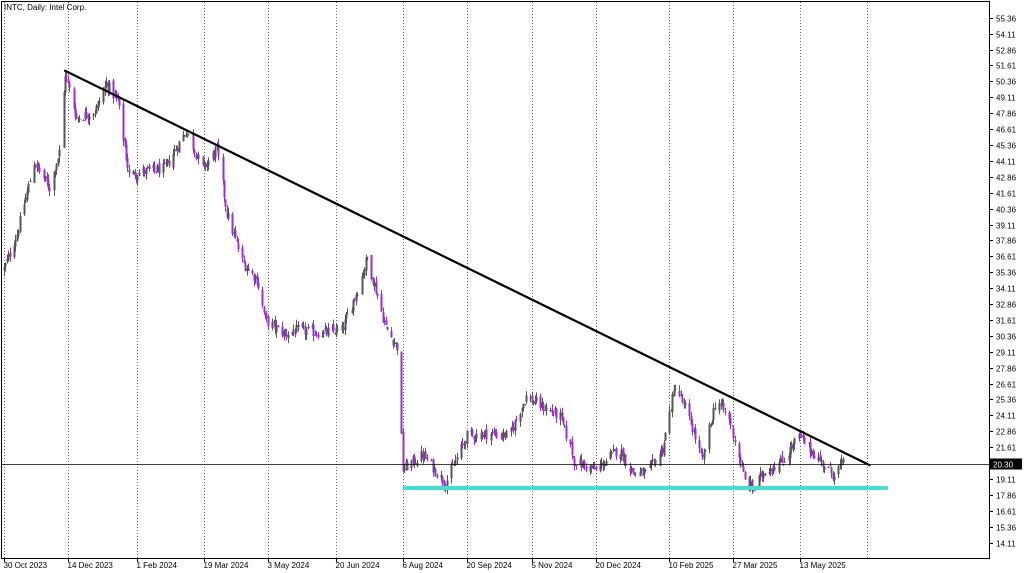  I want to click on y-tick-label: 34.11, so click(1006, 289).